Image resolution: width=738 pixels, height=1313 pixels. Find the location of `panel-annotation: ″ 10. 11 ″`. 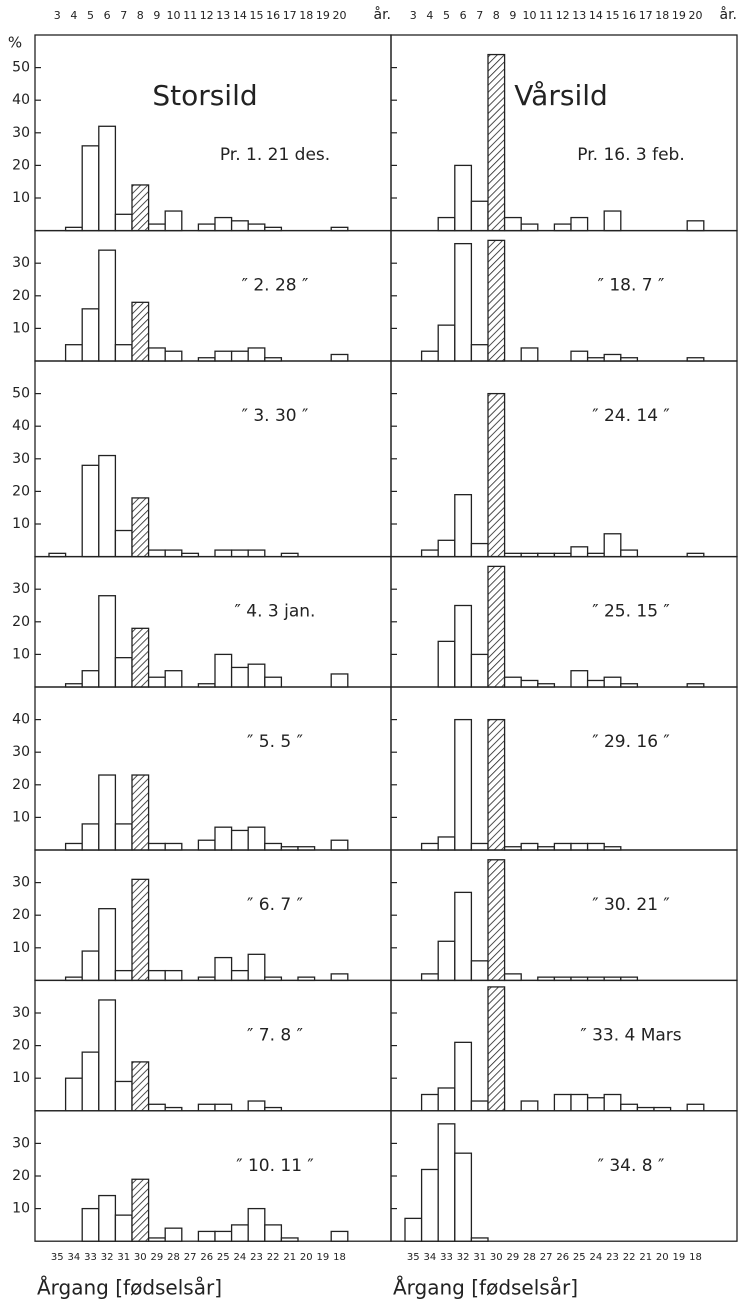

panel-annotation: ″ 10. 11 ″ is located at coordinates (275, 1166).